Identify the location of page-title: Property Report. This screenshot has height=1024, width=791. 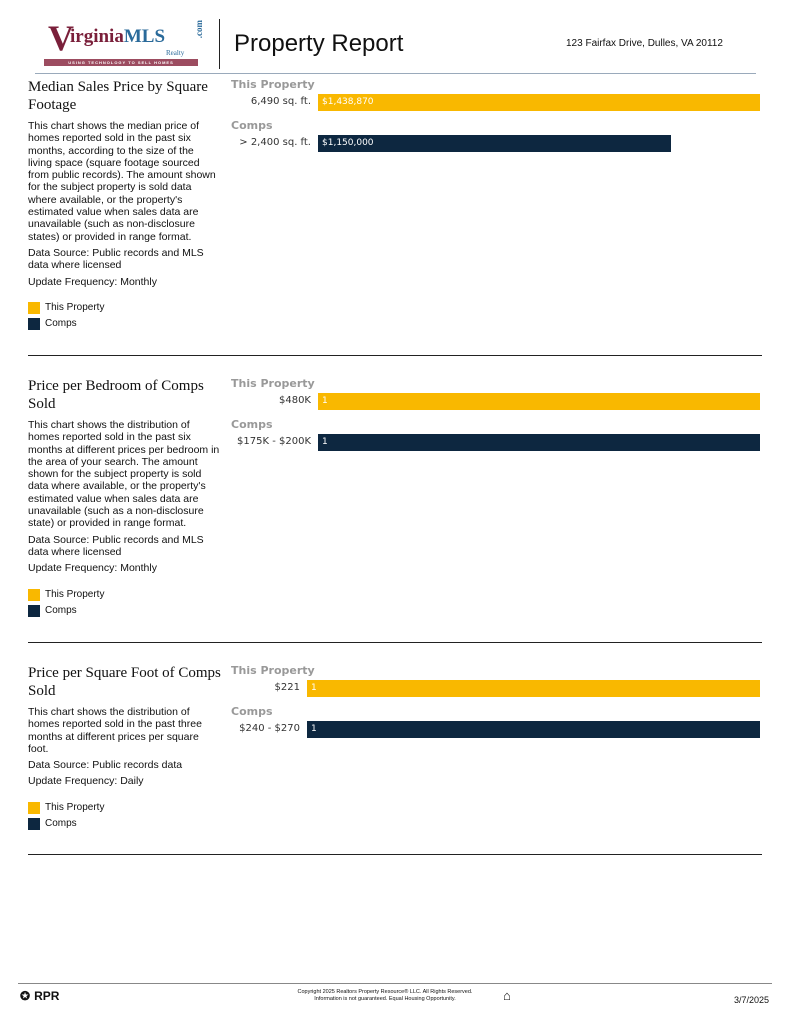
(319, 43).